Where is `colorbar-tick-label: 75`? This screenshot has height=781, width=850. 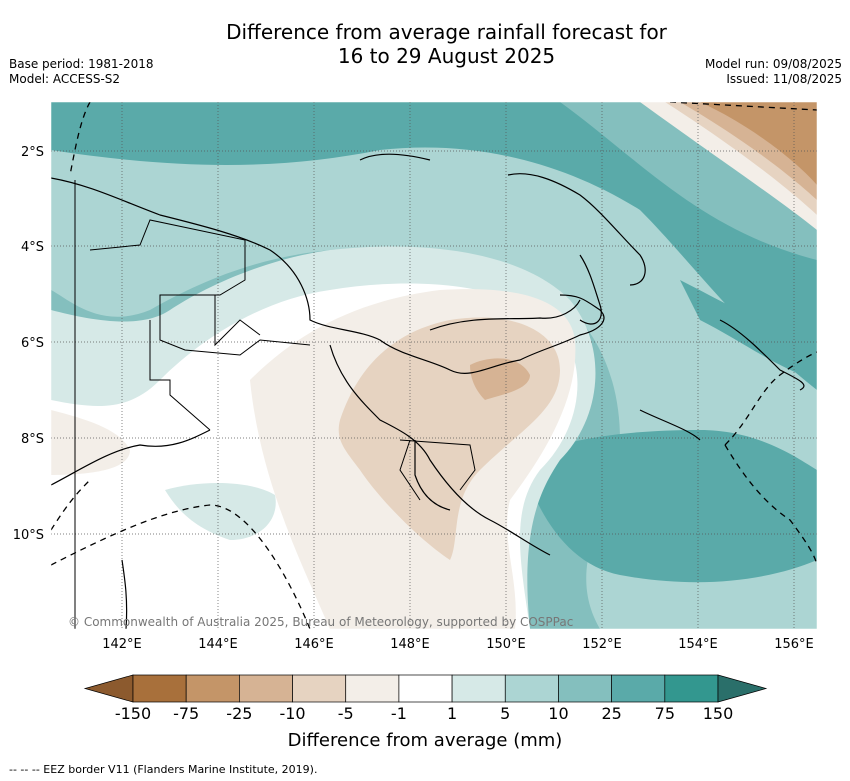
colorbar-tick-label: 75 is located at coordinates (664, 713).